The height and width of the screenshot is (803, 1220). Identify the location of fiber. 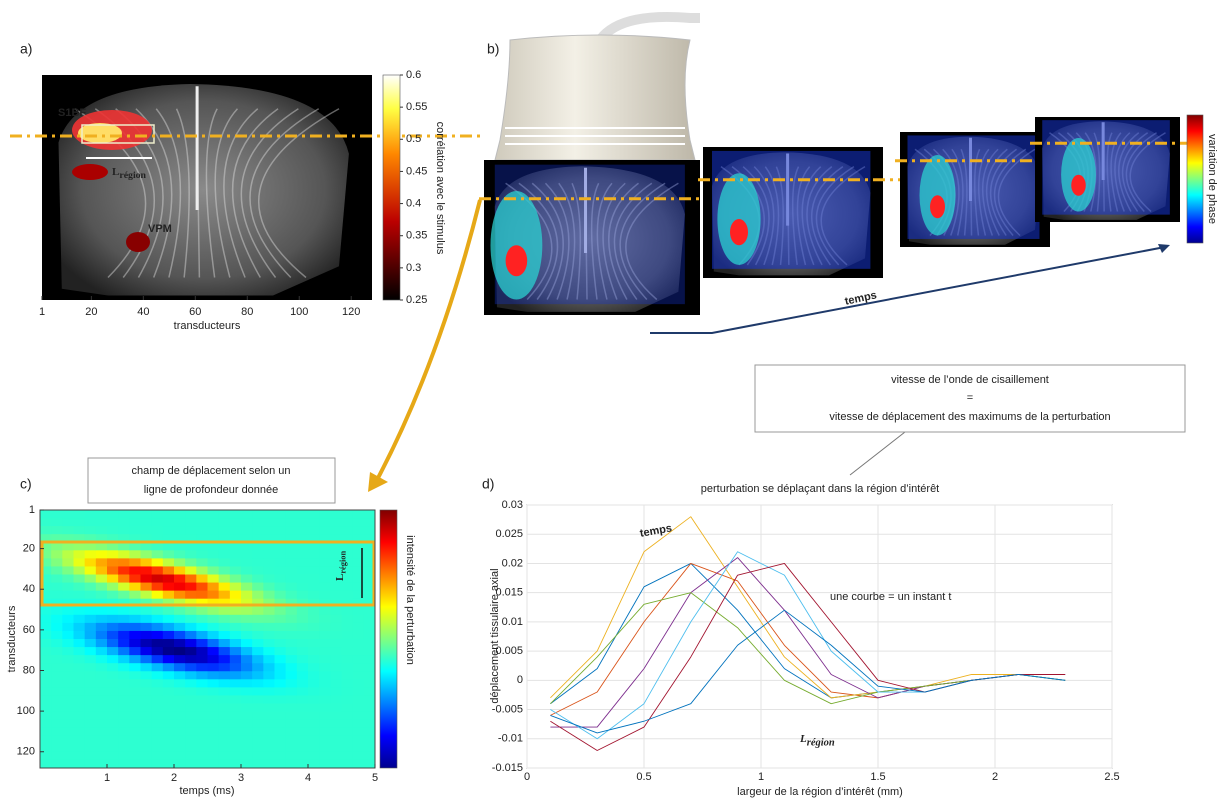
(567, 241).